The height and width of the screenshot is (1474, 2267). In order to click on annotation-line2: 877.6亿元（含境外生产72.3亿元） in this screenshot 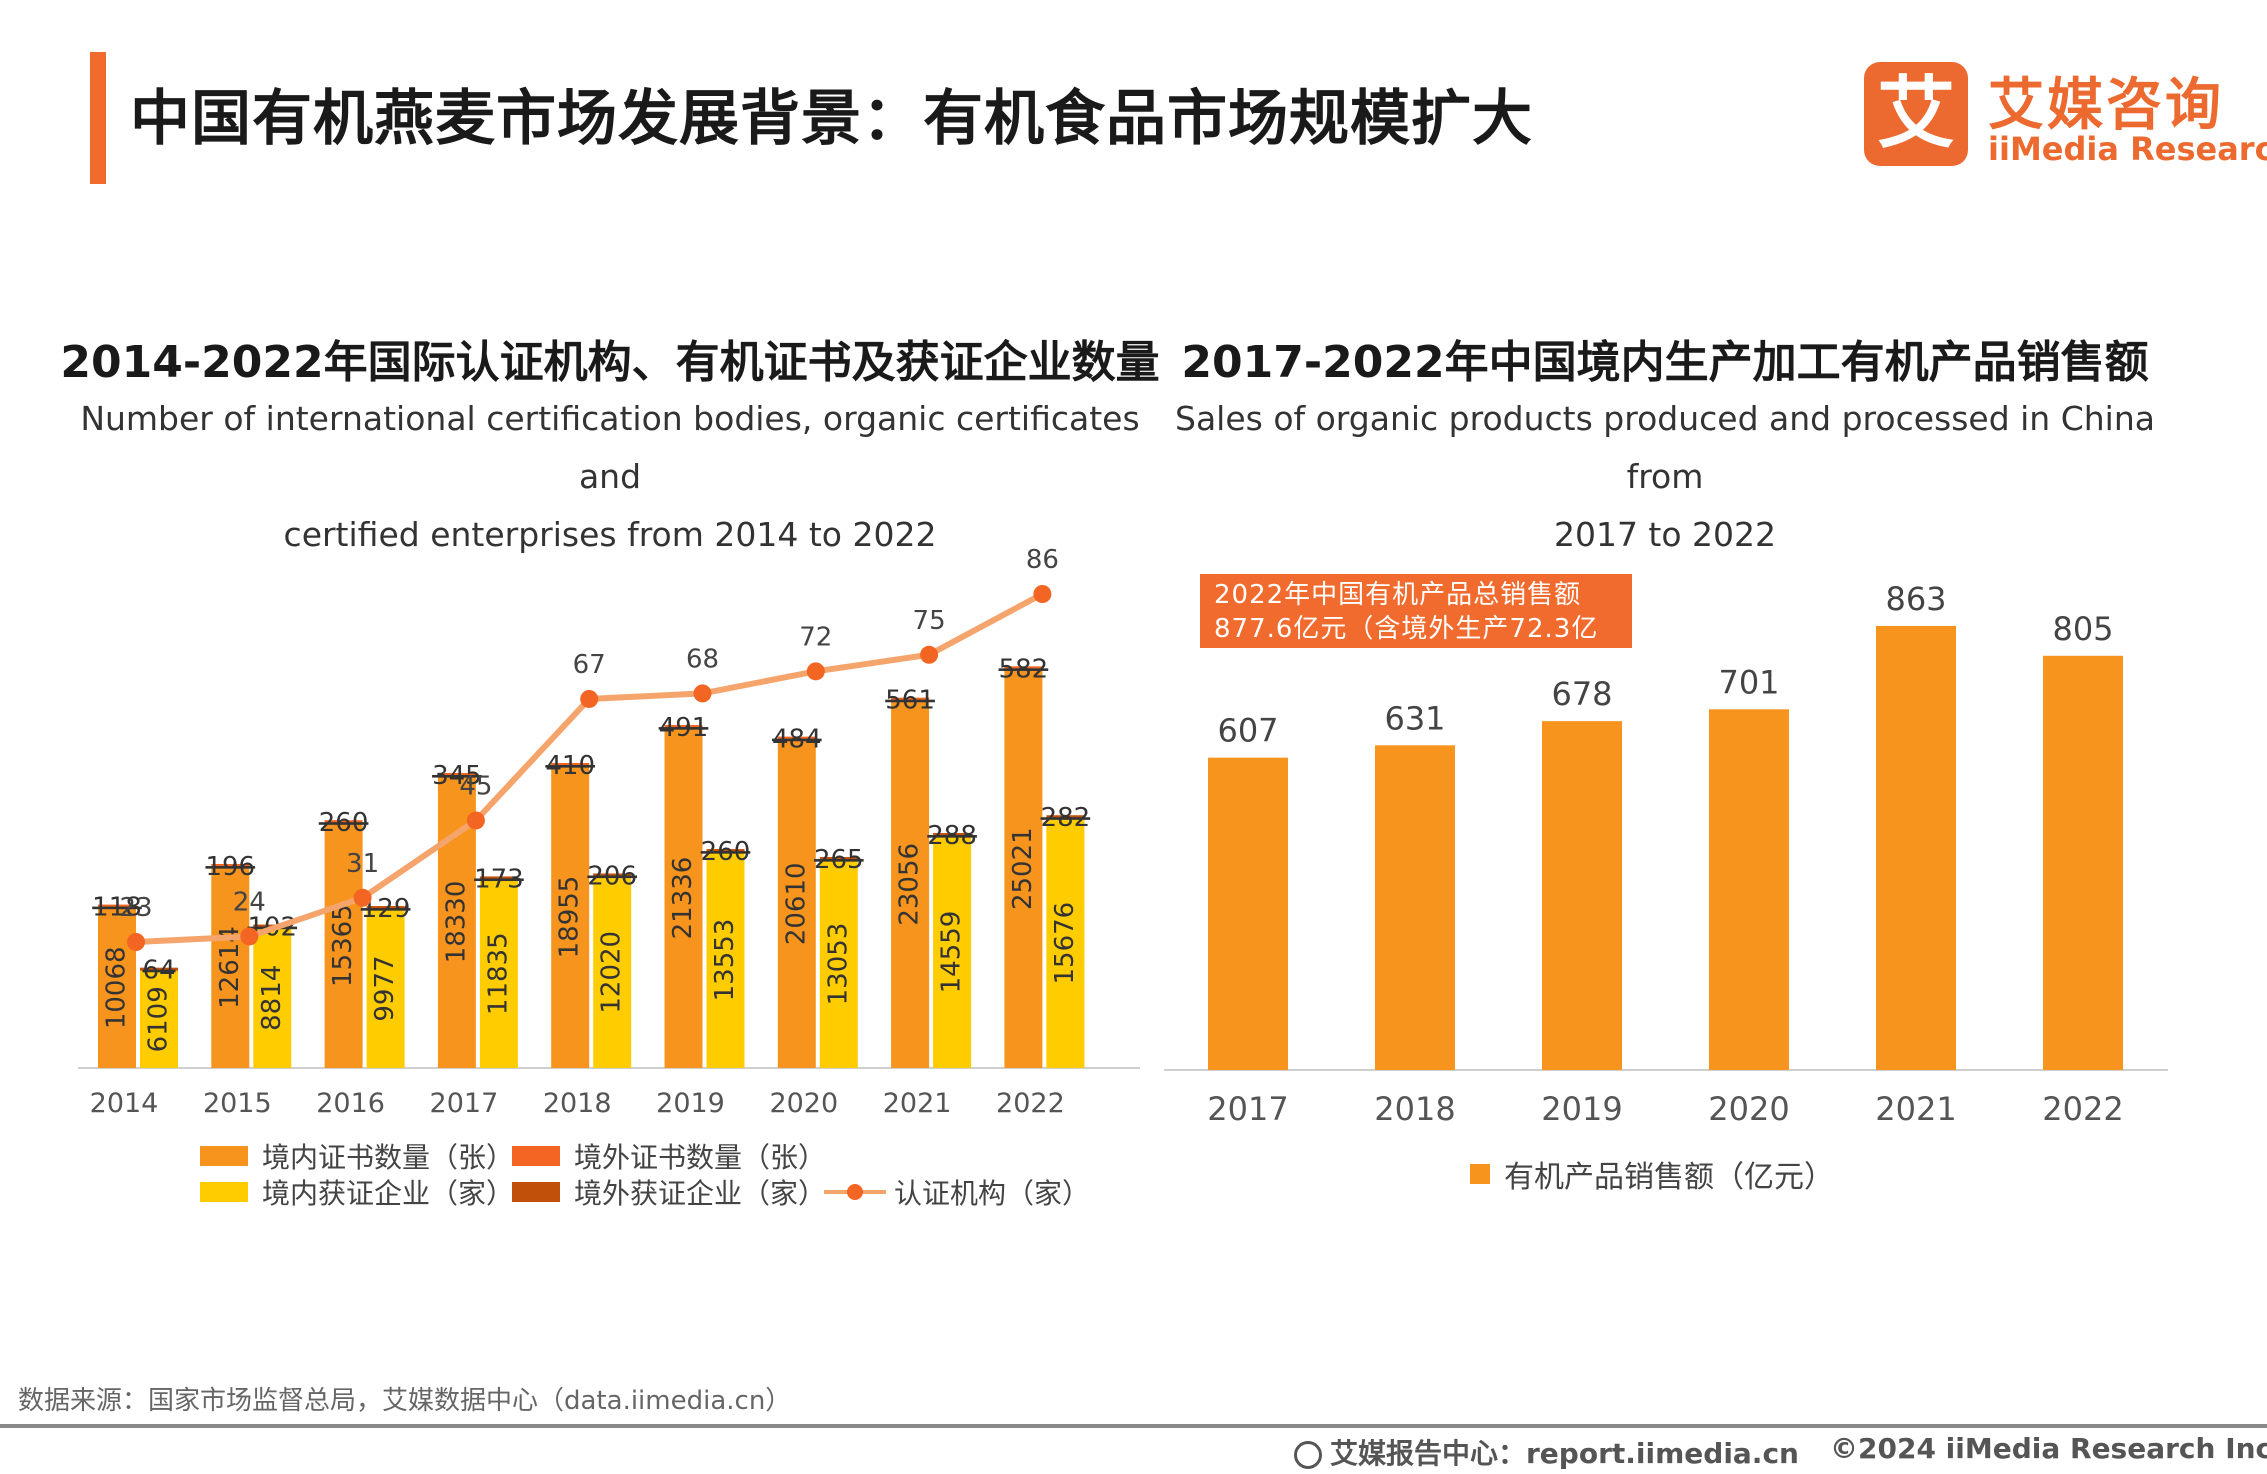, I will do `click(1406, 646)`.